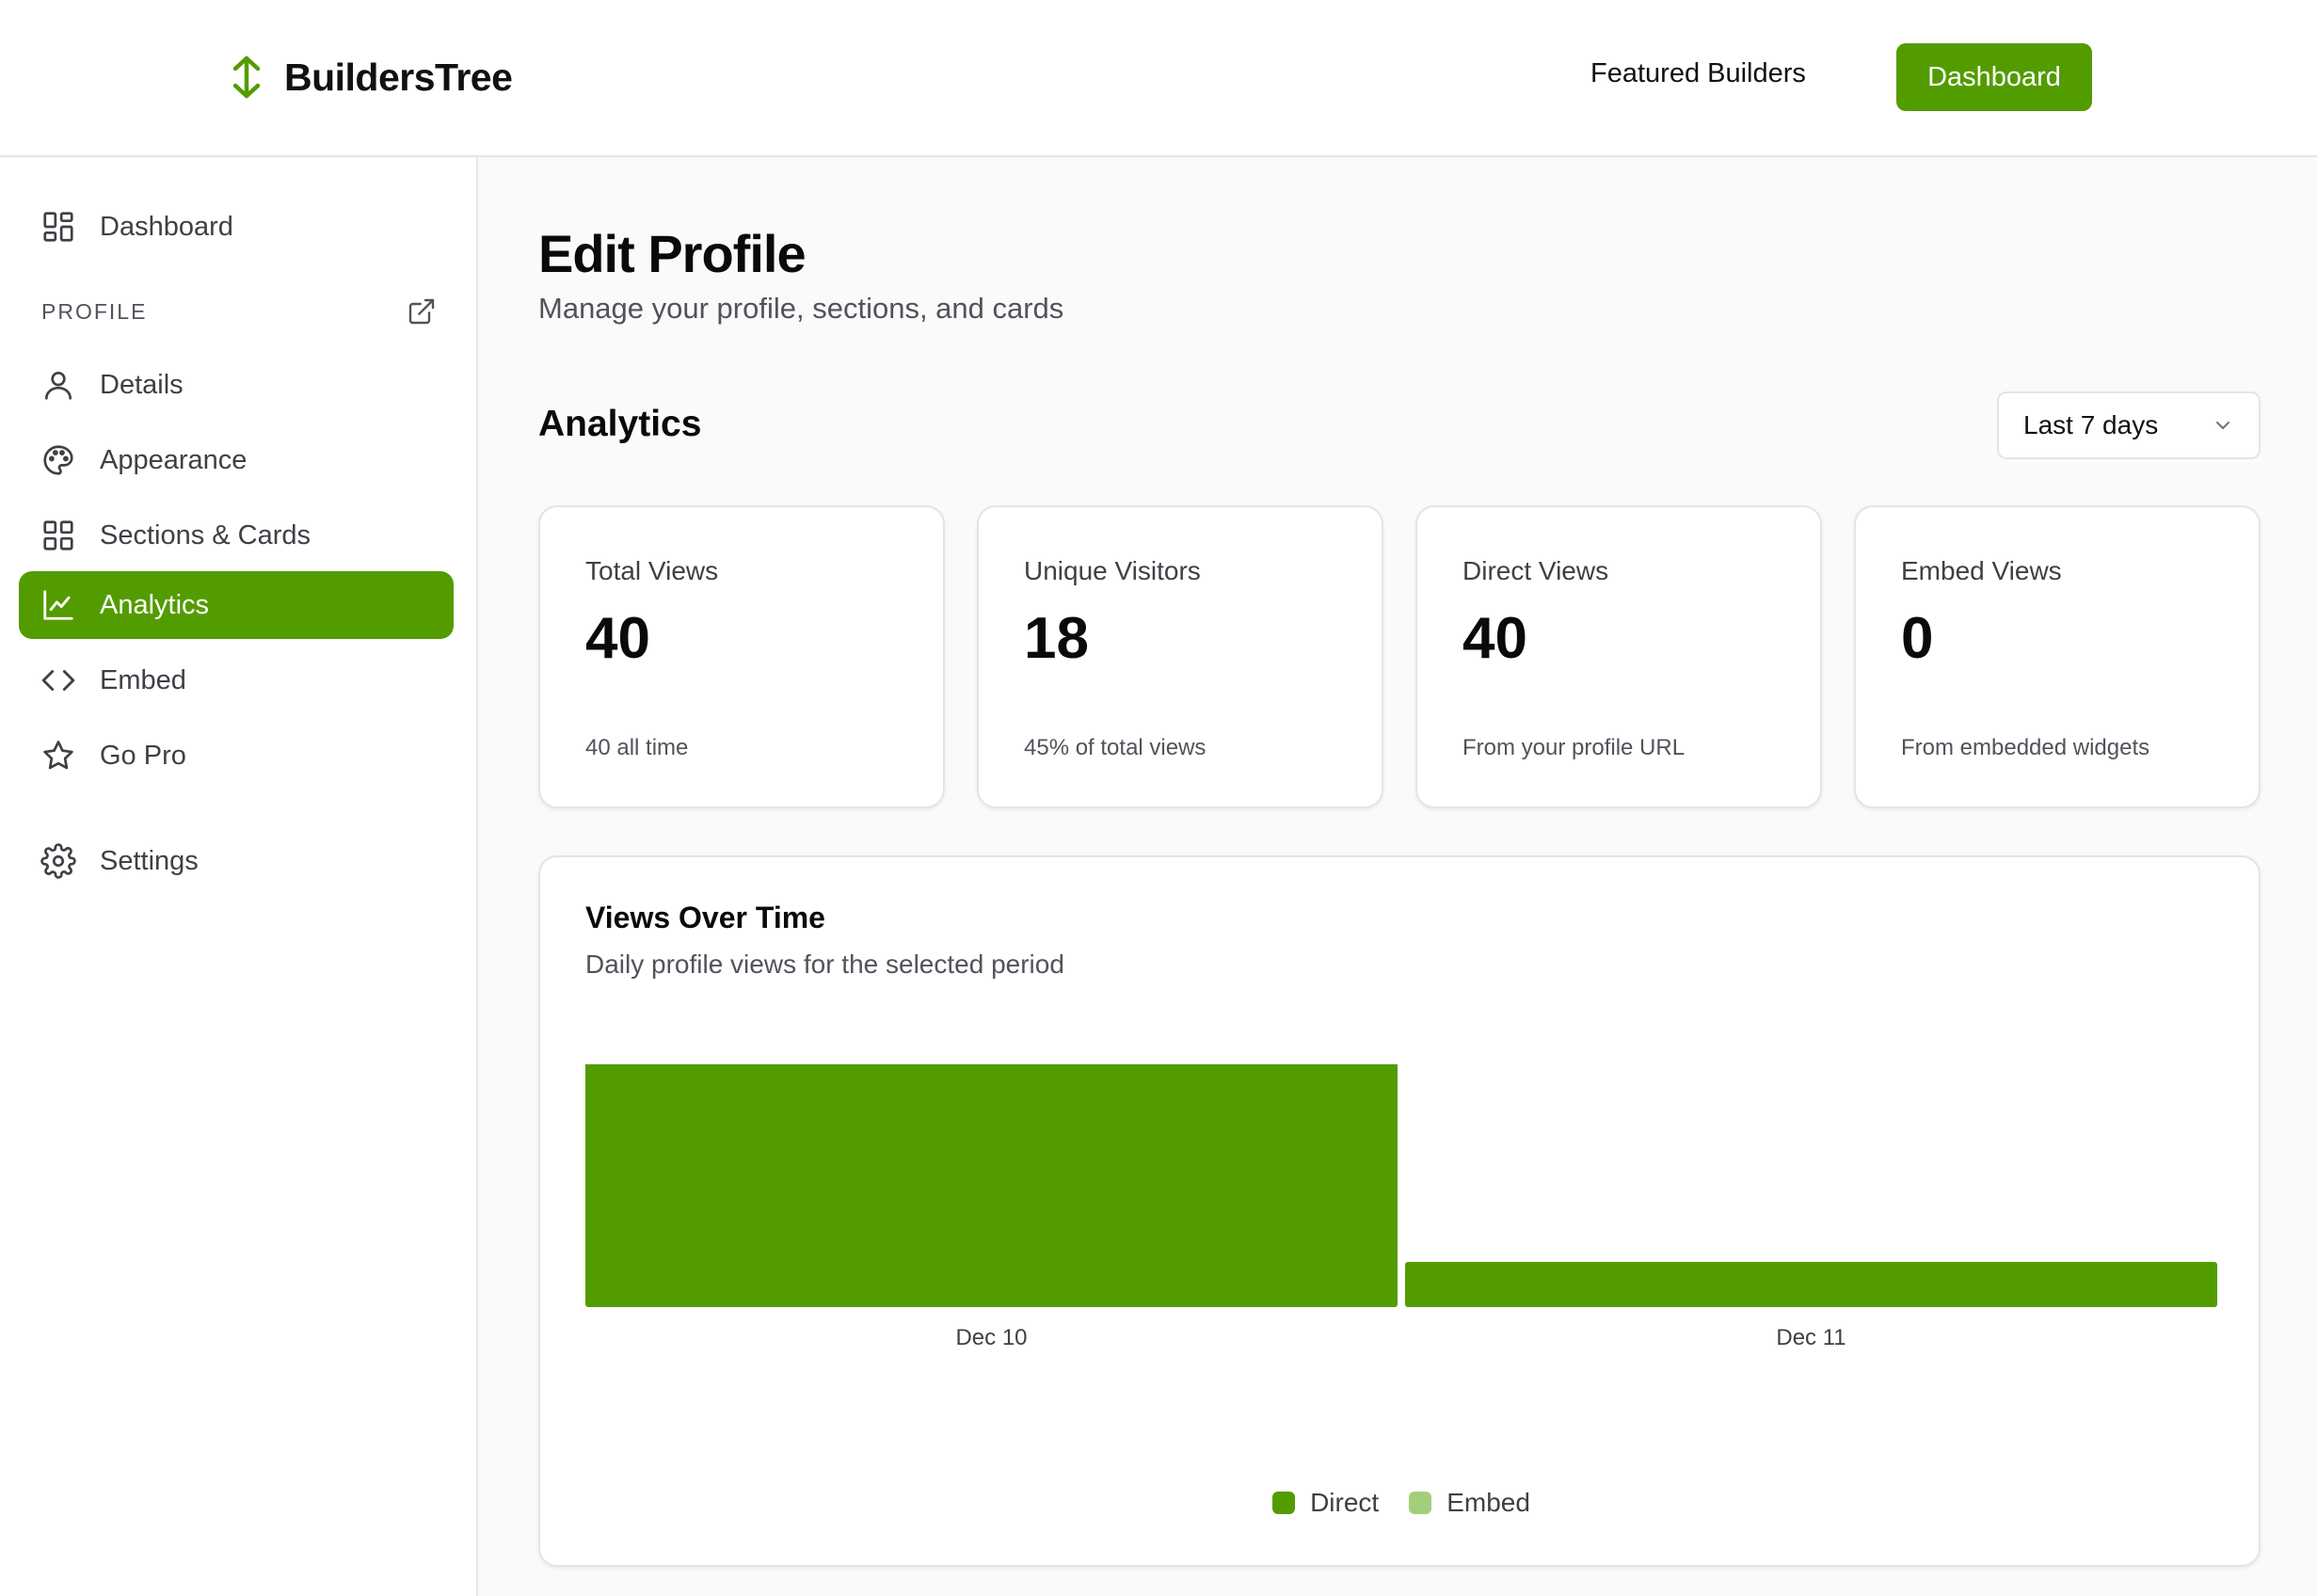  Describe the element at coordinates (1811, 1336) in the screenshot. I see `x-tick-label: Dec 11` at that location.